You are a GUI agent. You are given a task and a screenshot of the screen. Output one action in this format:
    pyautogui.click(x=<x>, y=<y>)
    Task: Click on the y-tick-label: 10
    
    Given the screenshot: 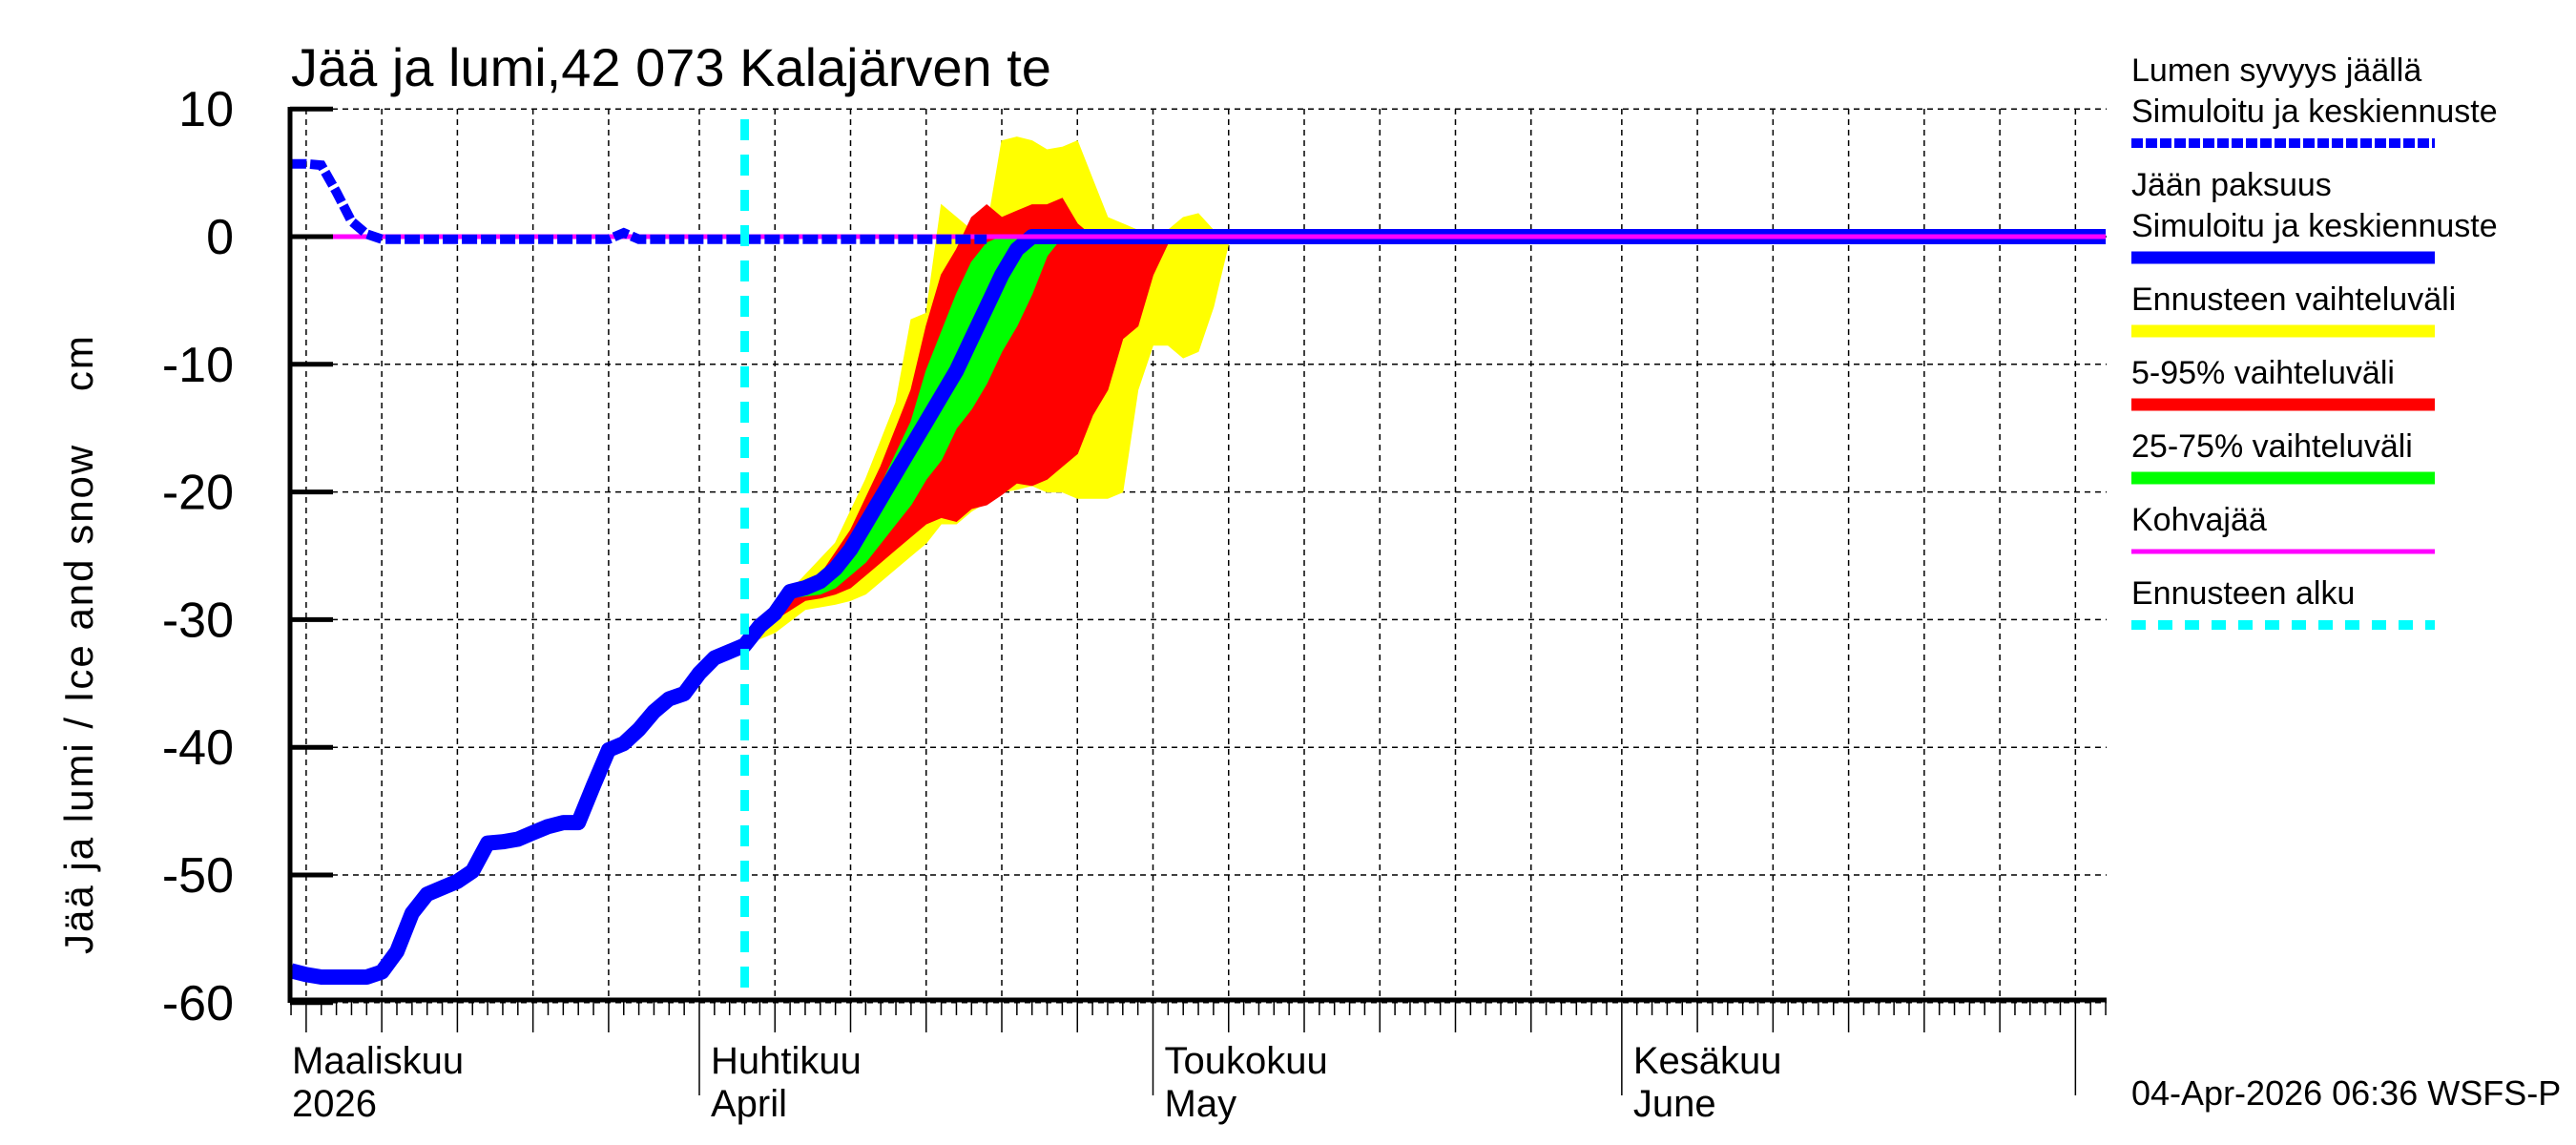 What is the action you would take?
    pyautogui.click(x=206, y=109)
    